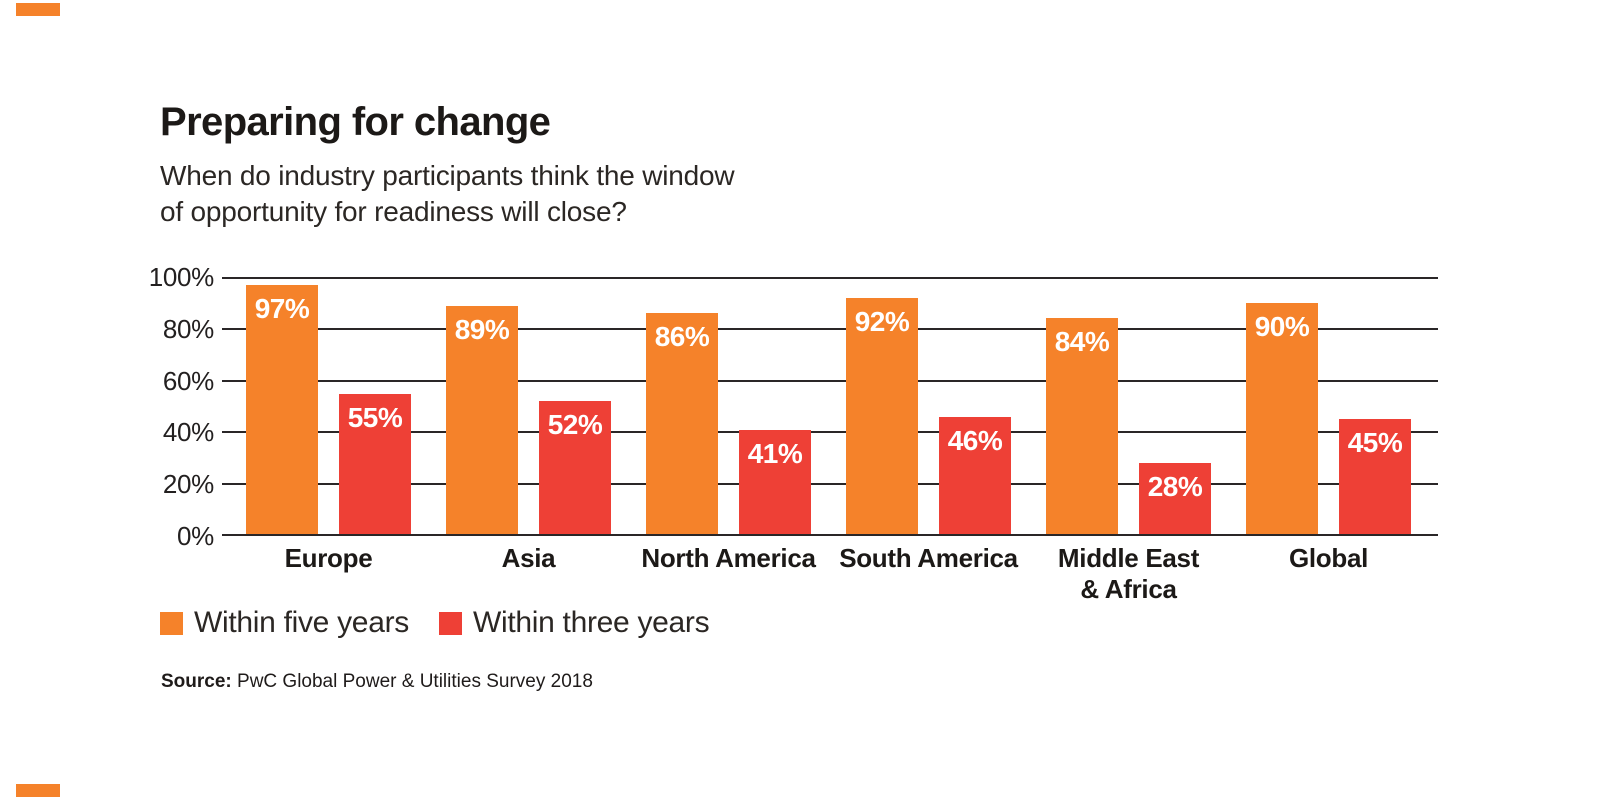 This screenshot has width=1600, height=800. Describe the element at coordinates (682, 337) in the screenshot. I see `bar-value-label: 86%` at that location.